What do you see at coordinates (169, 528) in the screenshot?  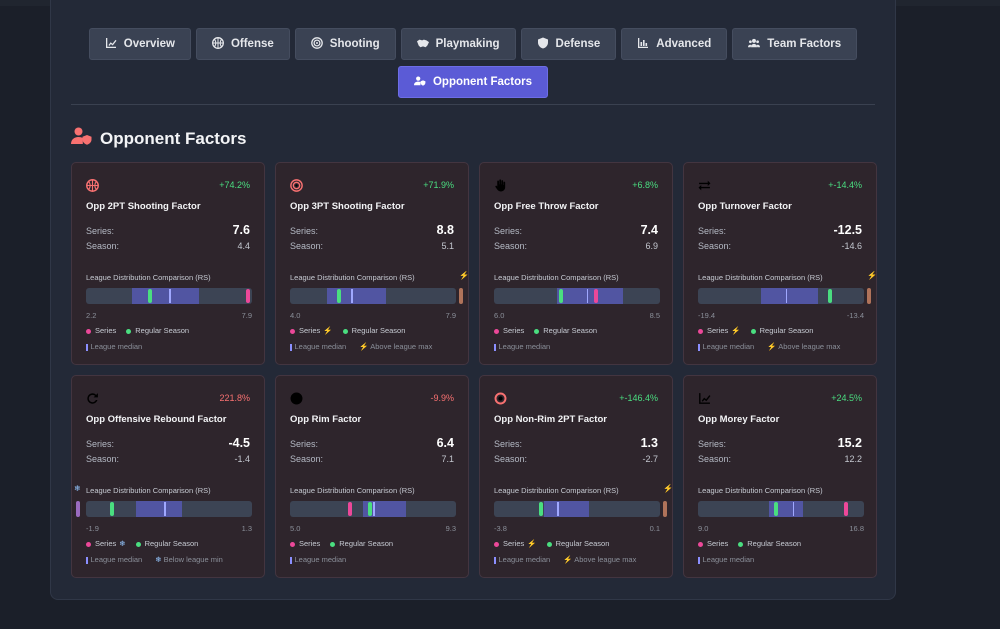 I see `range-labels: -1.9 1.3` at bounding box center [169, 528].